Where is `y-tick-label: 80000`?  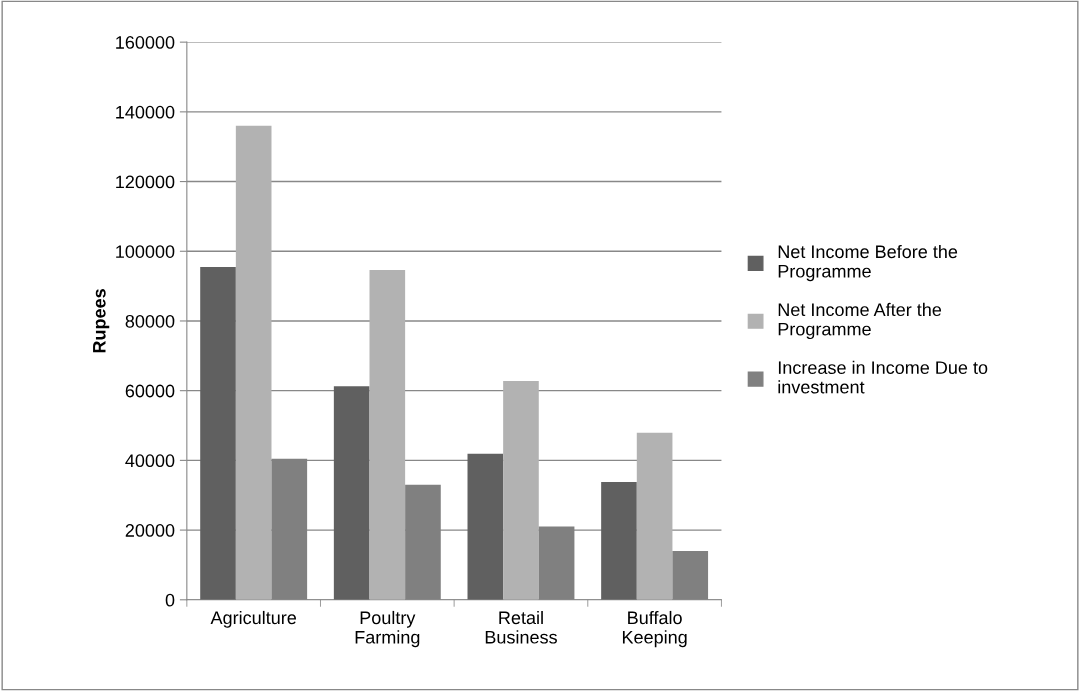
y-tick-label: 80000 is located at coordinates (150, 321).